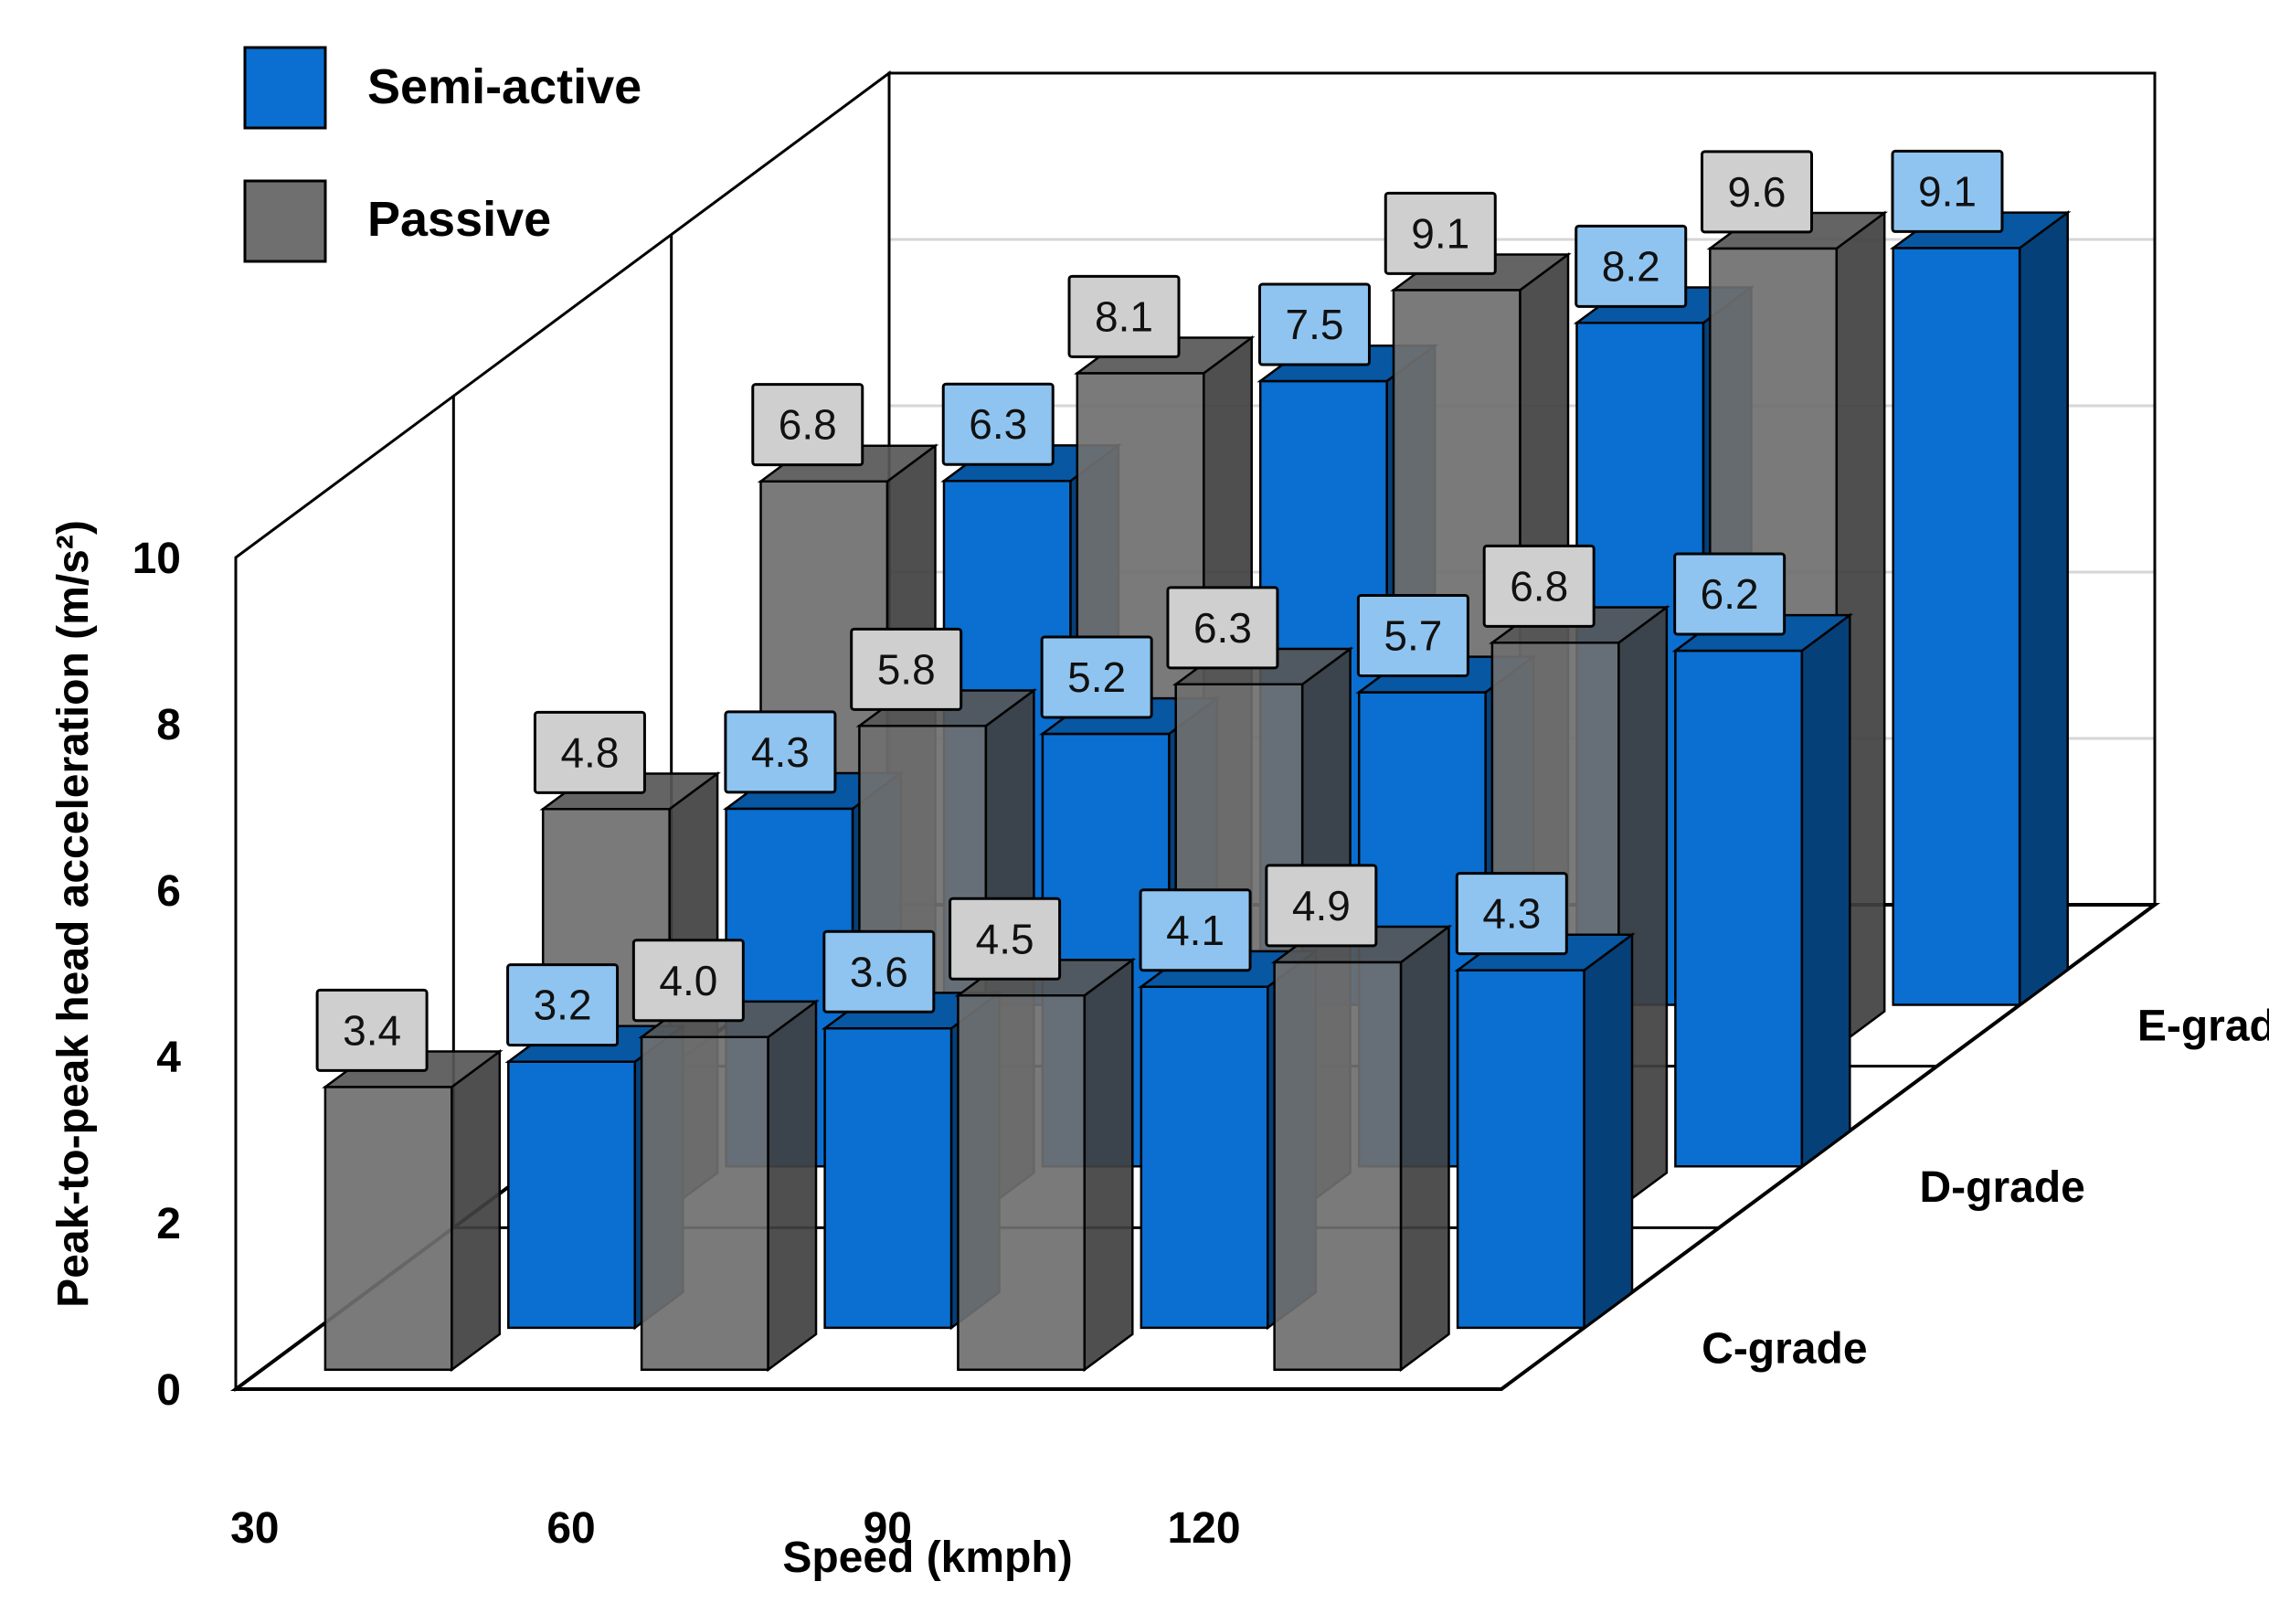 This screenshot has height=1624, width=2269. What do you see at coordinates (168, 1224) in the screenshot?
I see `y-tick-label: 2` at bounding box center [168, 1224].